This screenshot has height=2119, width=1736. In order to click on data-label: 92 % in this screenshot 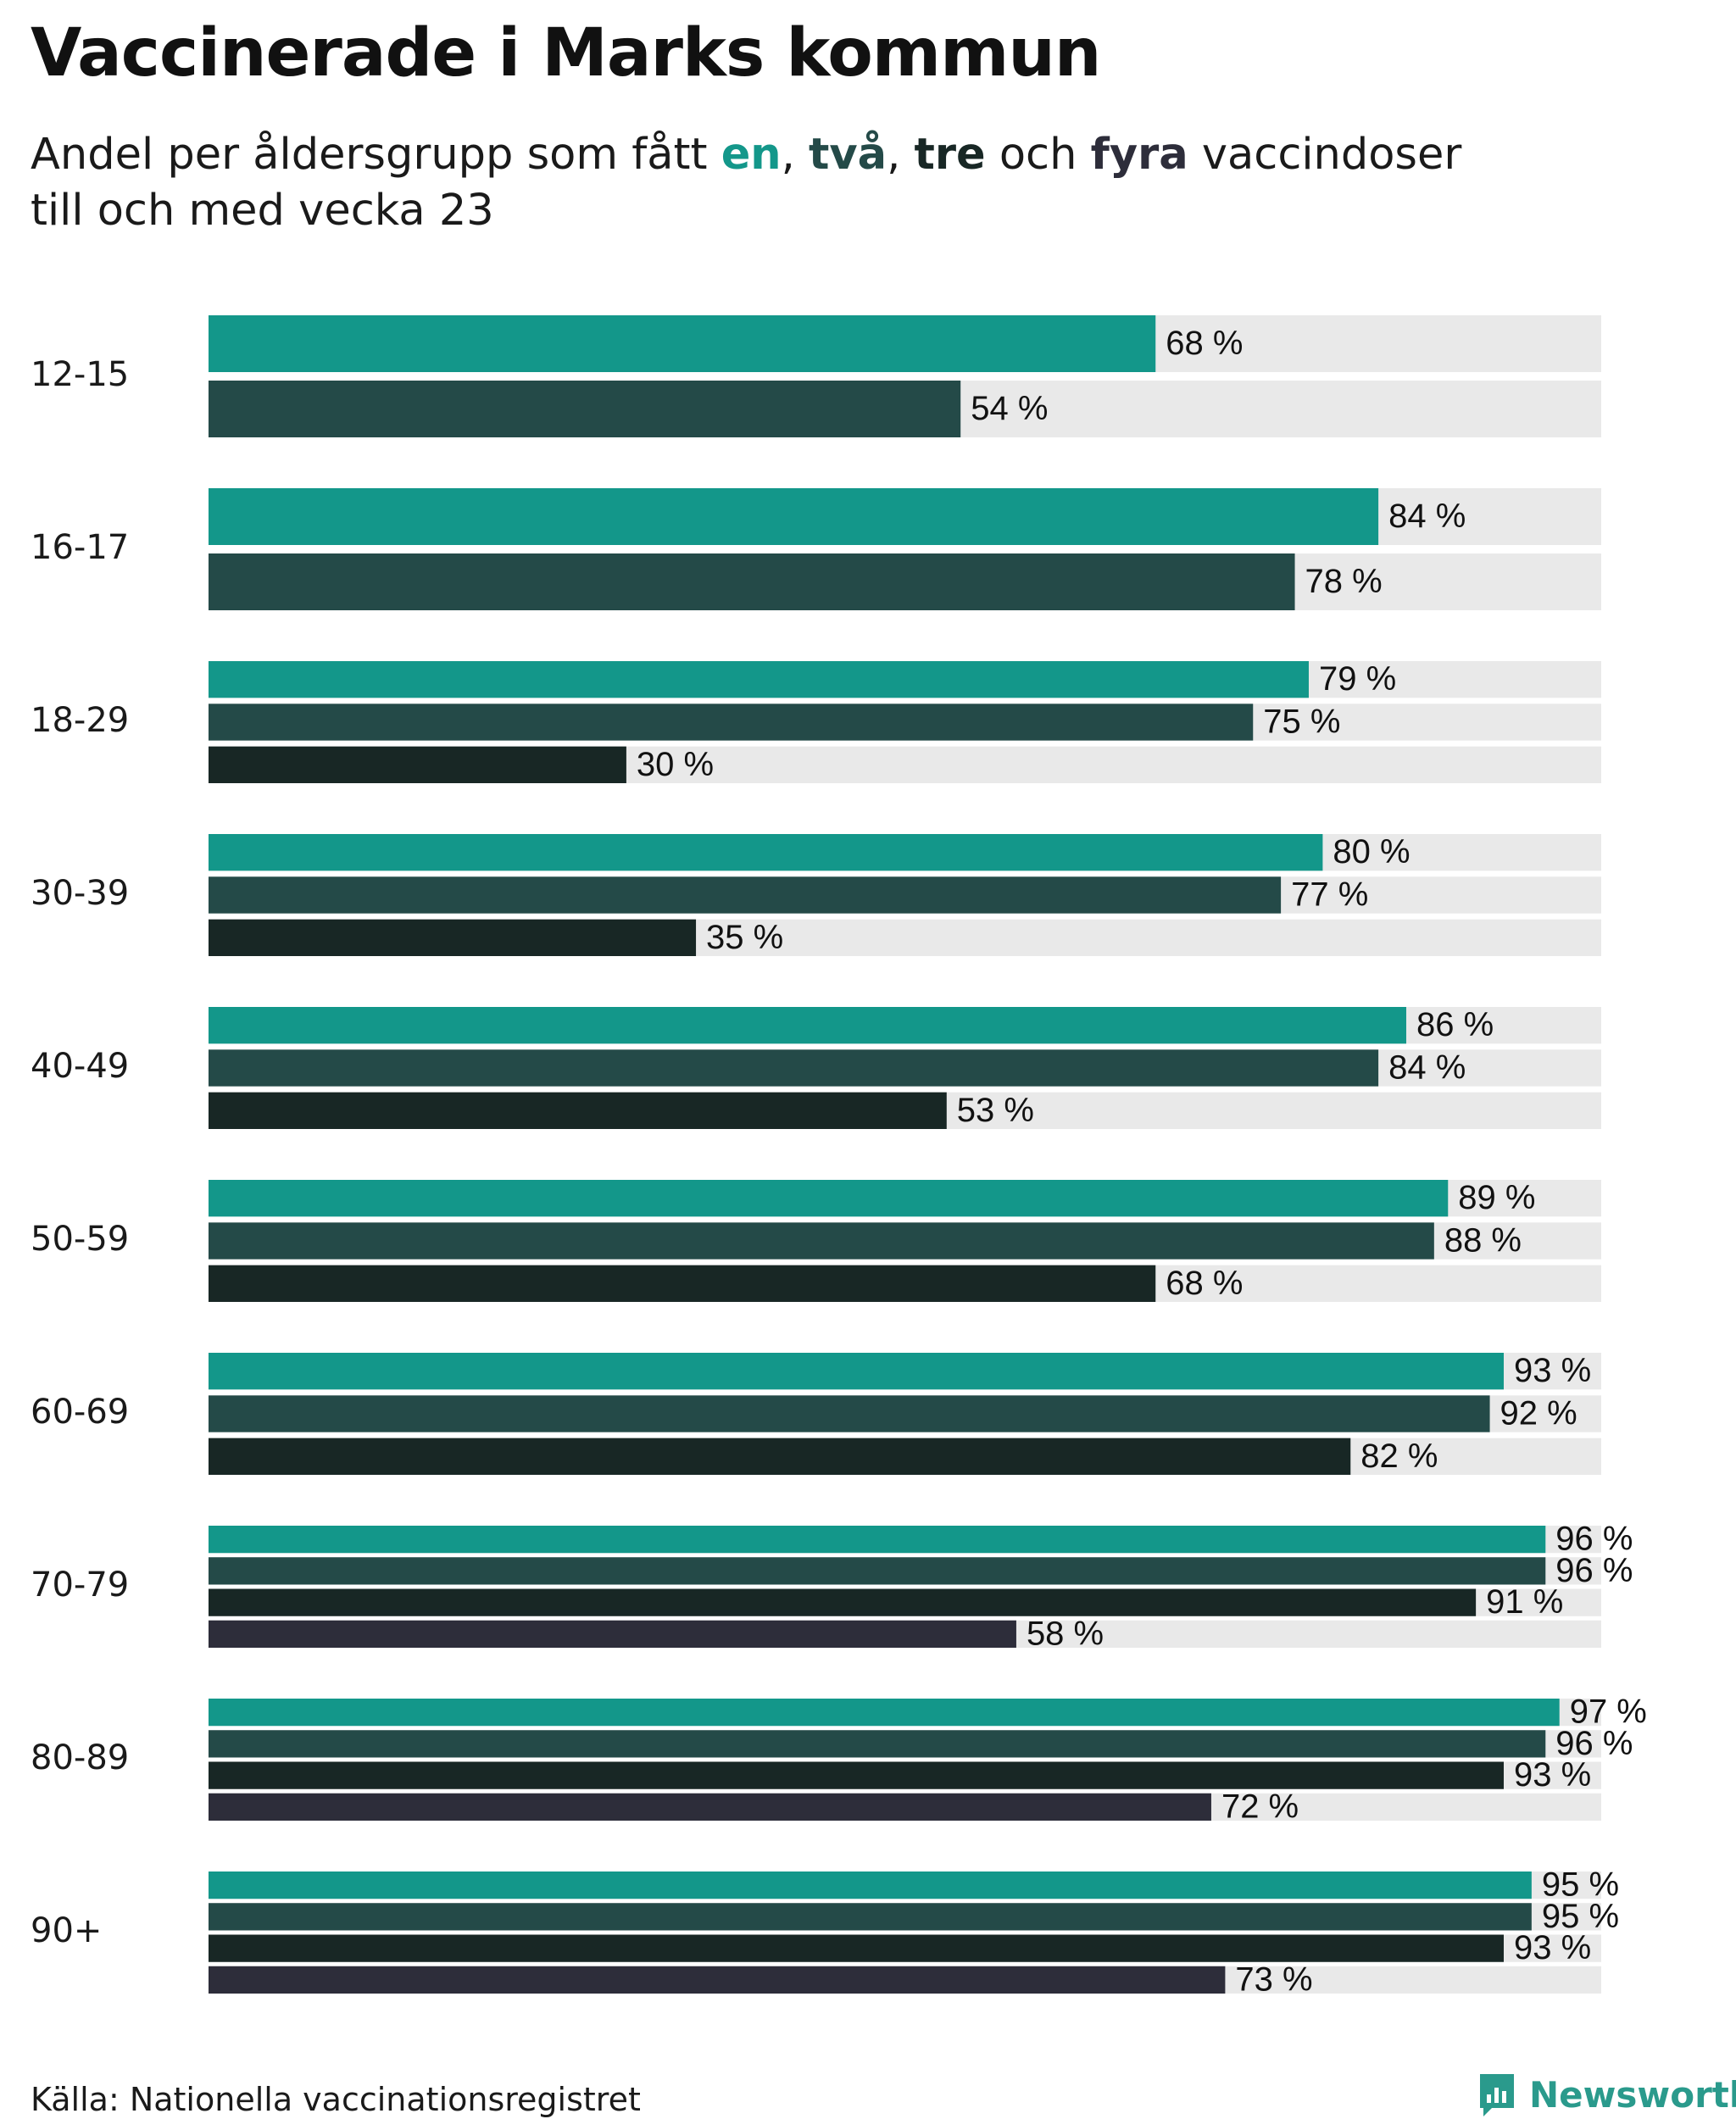, I will do `click(1538, 1414)`.